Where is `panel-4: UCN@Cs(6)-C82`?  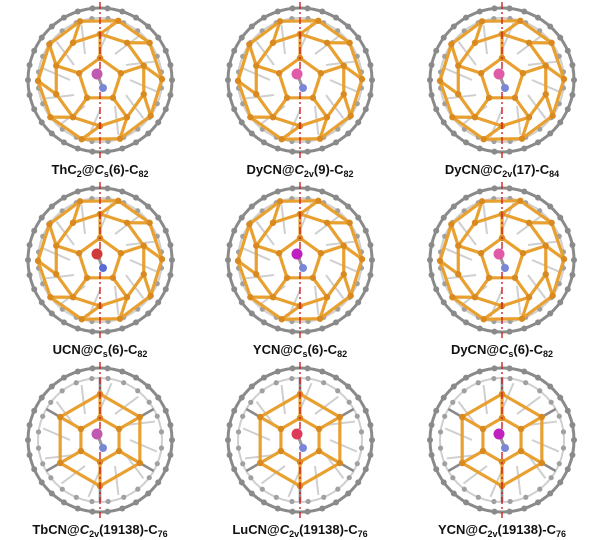
panel-4: UCN@Cs(6)-C82 is located at coordinates (100, 270).